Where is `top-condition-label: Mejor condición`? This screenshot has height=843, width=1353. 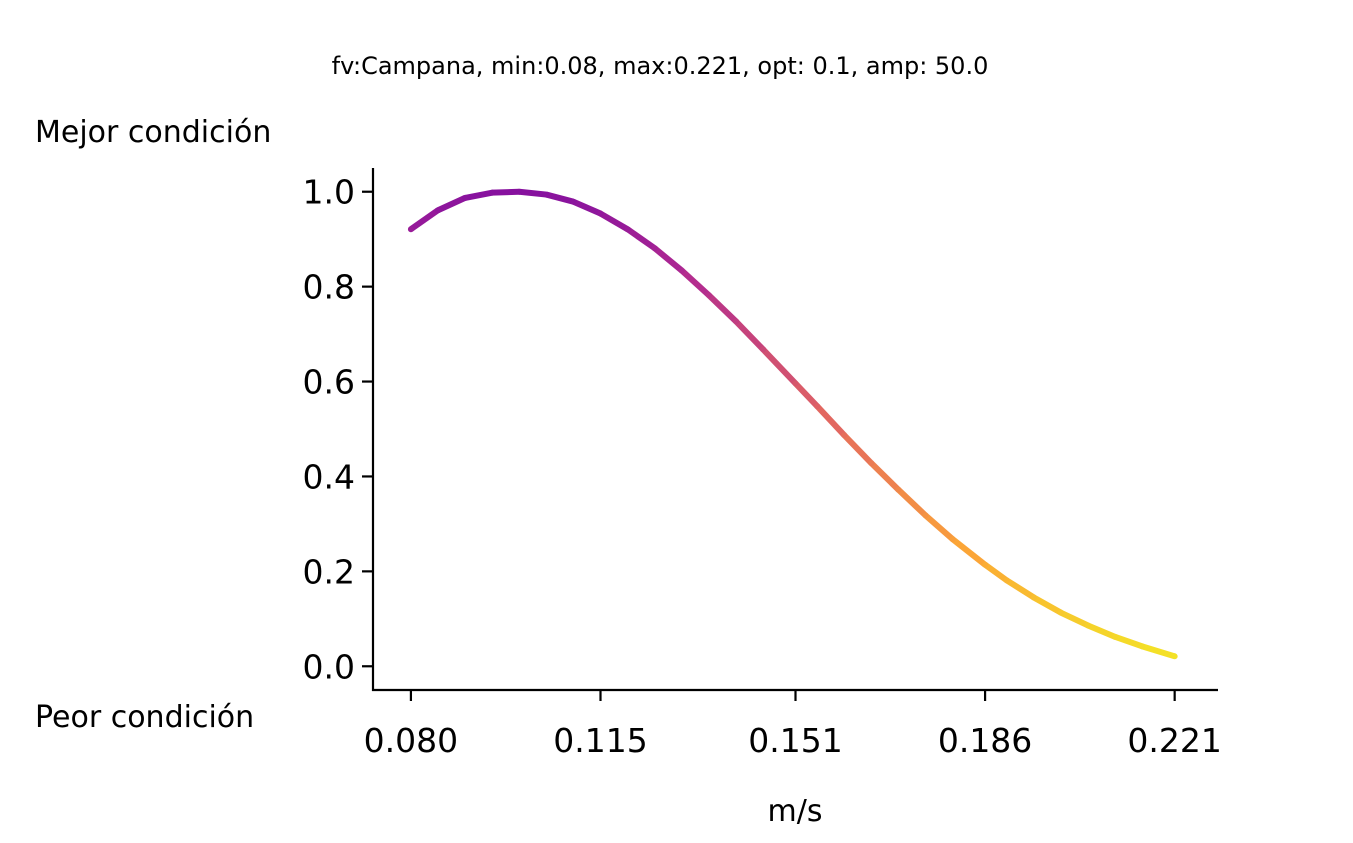
top-condition-label: Mejor condición is located at coordinates (153, 132).